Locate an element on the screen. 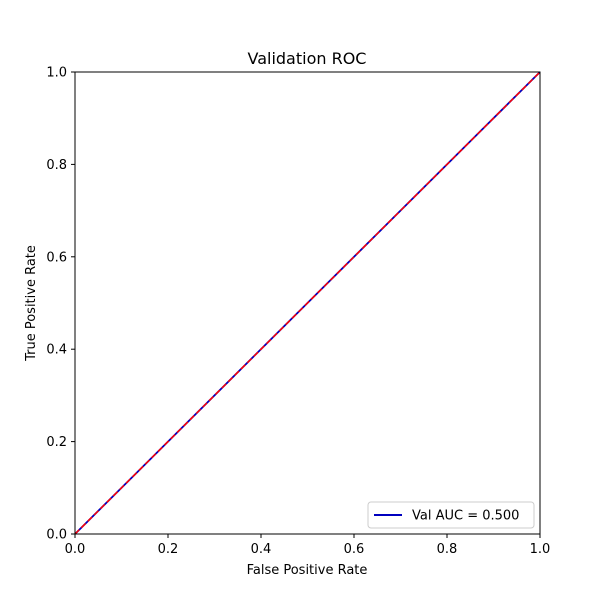 The height and width of the screenshot is (600, 600). y-tick-label: 0.0 is located at coordinates (56, 535).